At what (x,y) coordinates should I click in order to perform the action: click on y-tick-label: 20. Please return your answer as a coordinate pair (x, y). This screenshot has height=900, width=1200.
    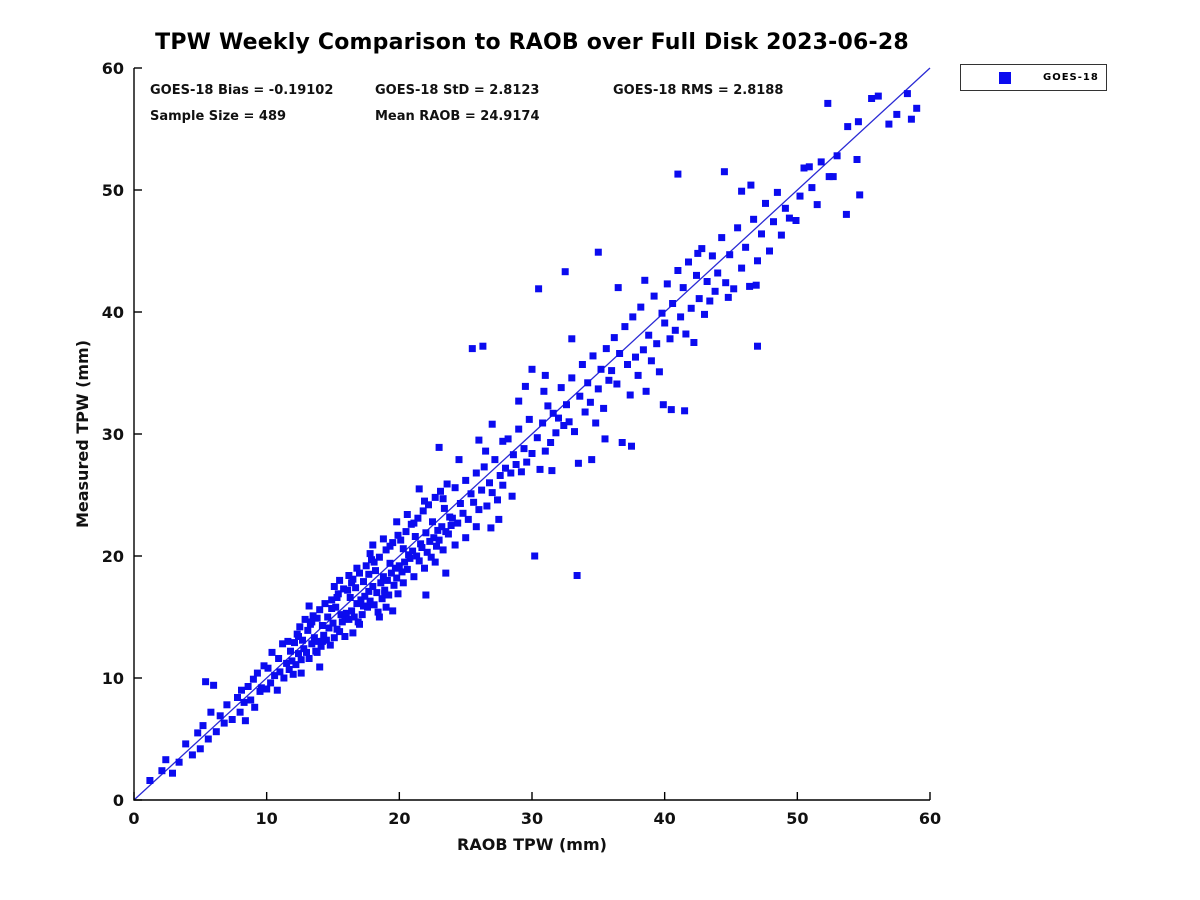
    Looking at the image, I should click on (113, 556).